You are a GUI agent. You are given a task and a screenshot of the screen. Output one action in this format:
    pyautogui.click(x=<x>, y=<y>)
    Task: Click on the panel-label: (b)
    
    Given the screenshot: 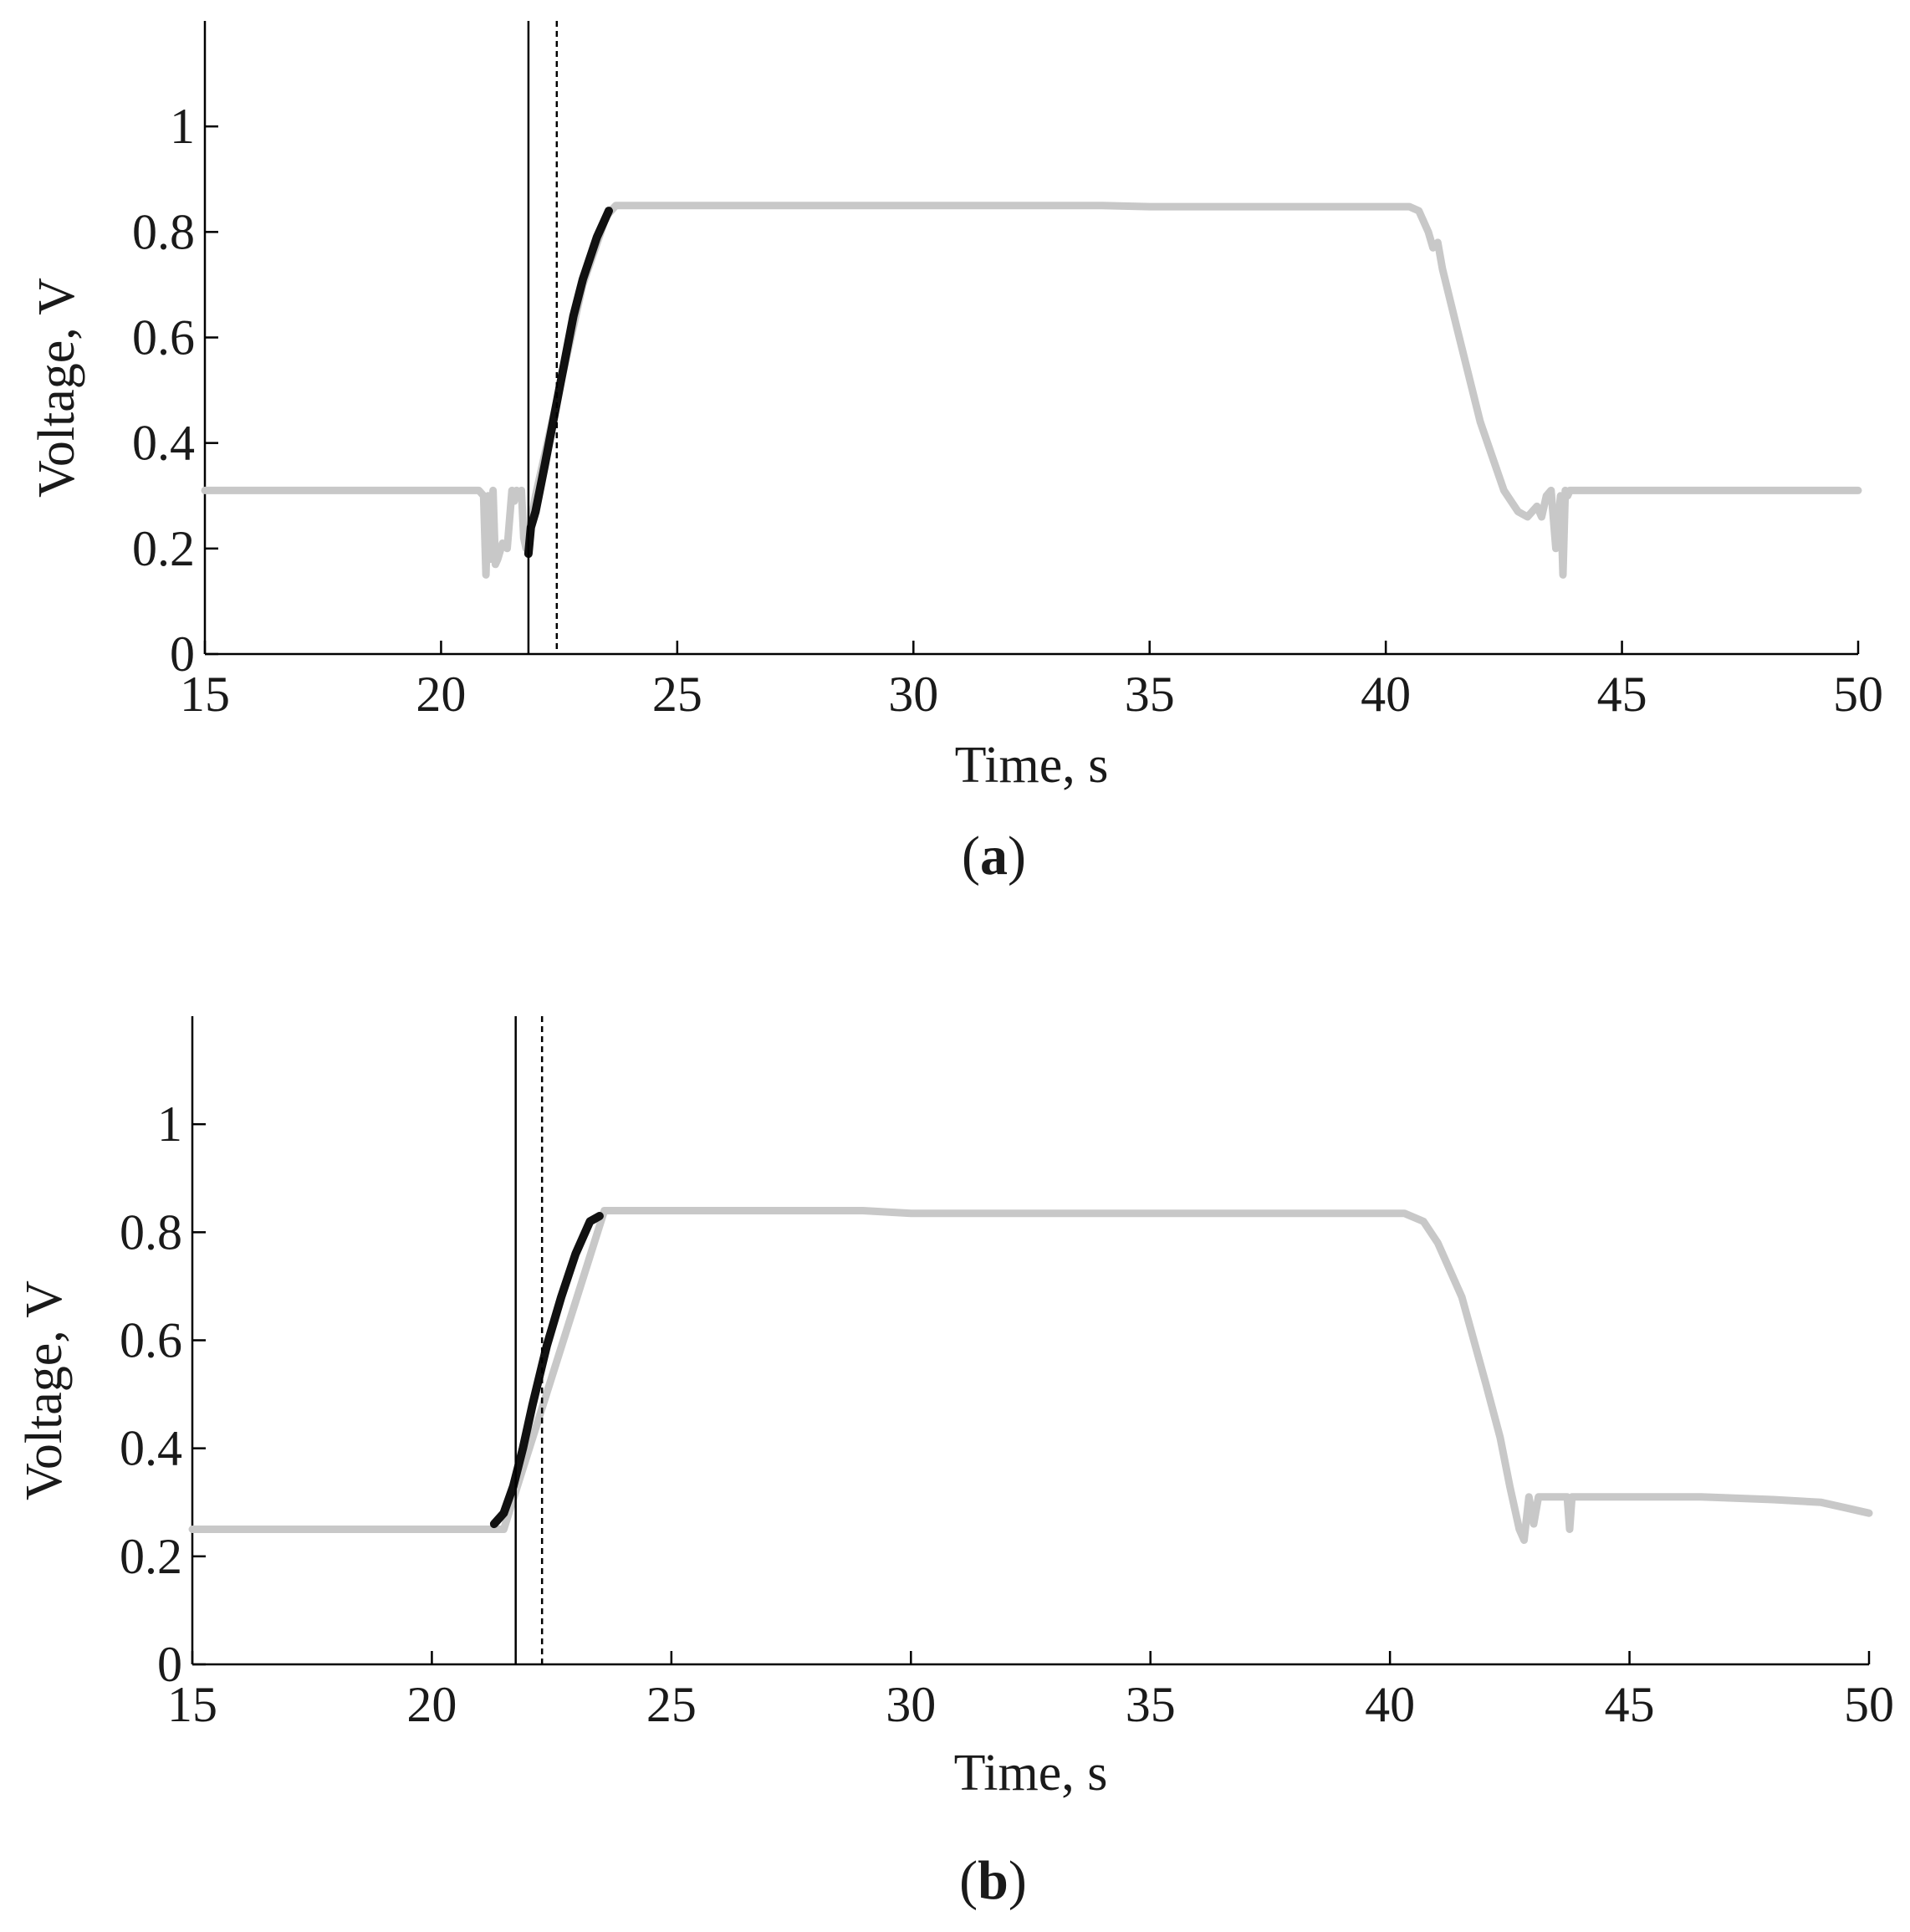 What is the action you would take?
    pyautogui.click(x=993, y=1880)
    